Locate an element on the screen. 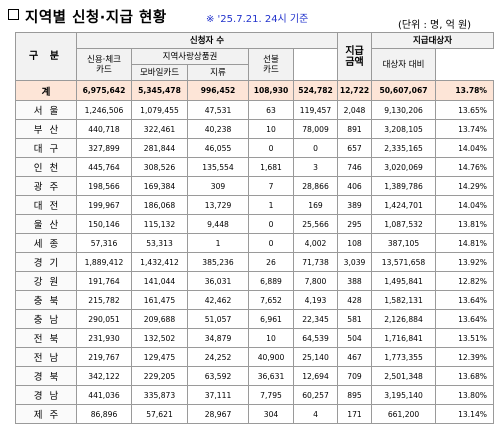 The image size is (500, 444). cell-applicants: 342,122 is located at coordinates (104, 376).